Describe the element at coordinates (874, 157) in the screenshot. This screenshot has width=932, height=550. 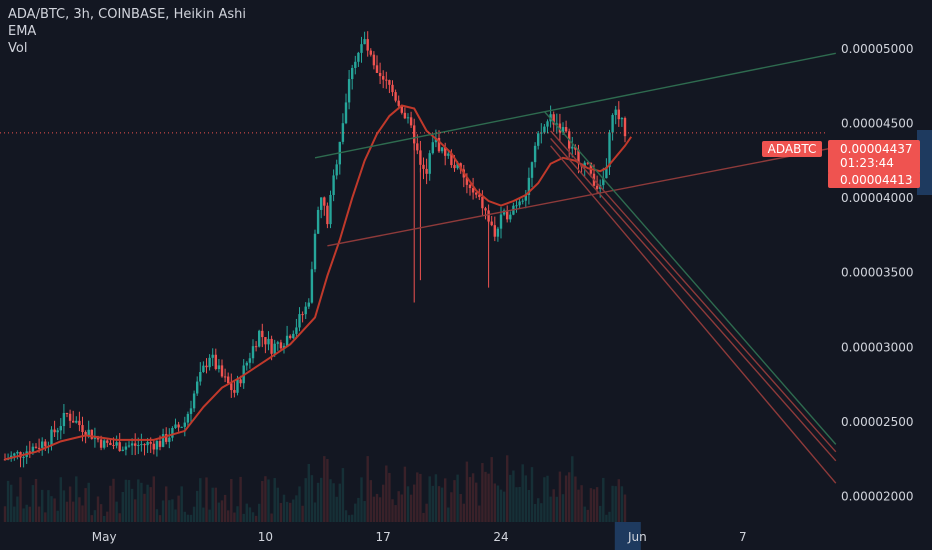
I see `last-price-tag: 0.00004437 01:23:44` at that location.